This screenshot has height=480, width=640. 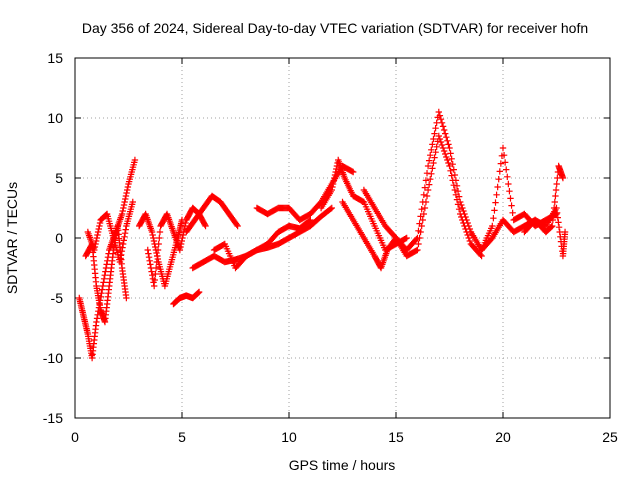 What do you see at coordinates (55, 58) in the screenshot?
I see `y-tick-label: 15` at bounding box center [55, 58].